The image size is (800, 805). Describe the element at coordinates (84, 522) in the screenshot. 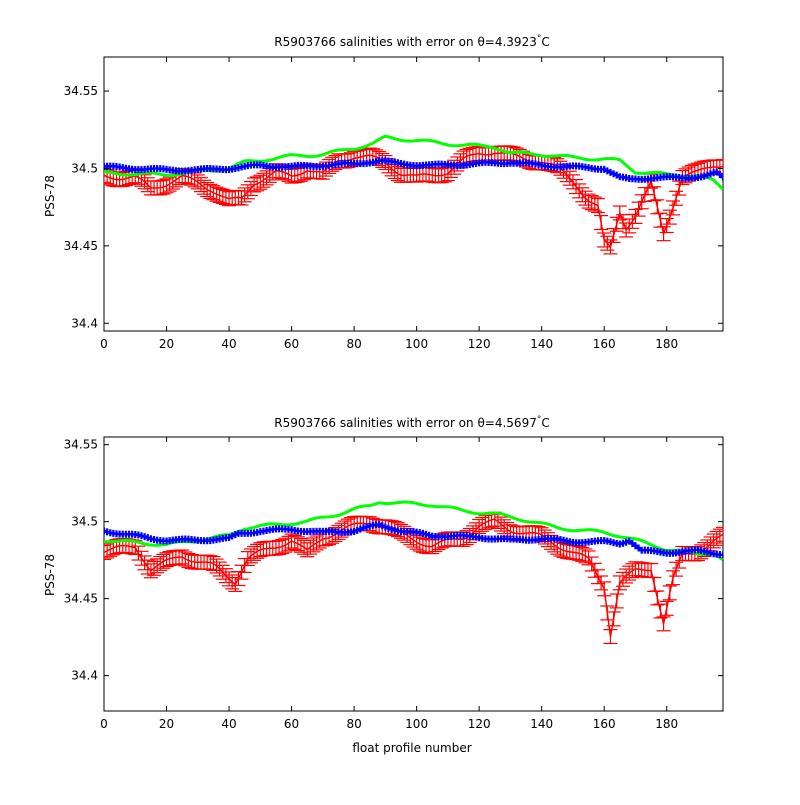

I see `y-tick-label-bottom: 34.5` at that location.